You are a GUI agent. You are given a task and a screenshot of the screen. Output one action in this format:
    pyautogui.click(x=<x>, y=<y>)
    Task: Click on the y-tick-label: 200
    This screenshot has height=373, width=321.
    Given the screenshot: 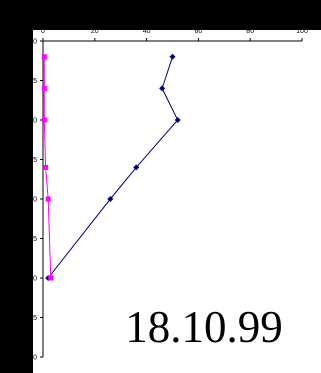 What is the action you would take?
    pyautogui.click(x=31, y=358)
    